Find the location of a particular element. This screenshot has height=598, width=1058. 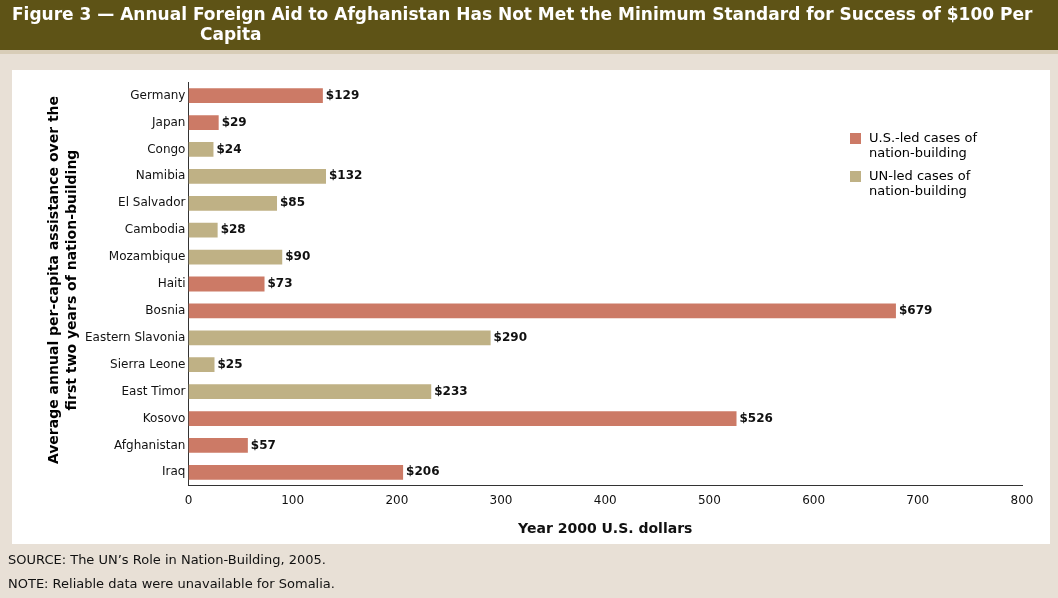

x-tick-label: 400 is located at coordinates (605, 500).